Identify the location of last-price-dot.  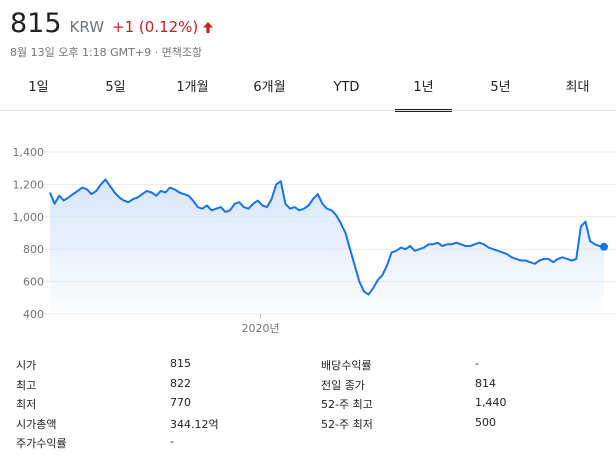
(604, 246).